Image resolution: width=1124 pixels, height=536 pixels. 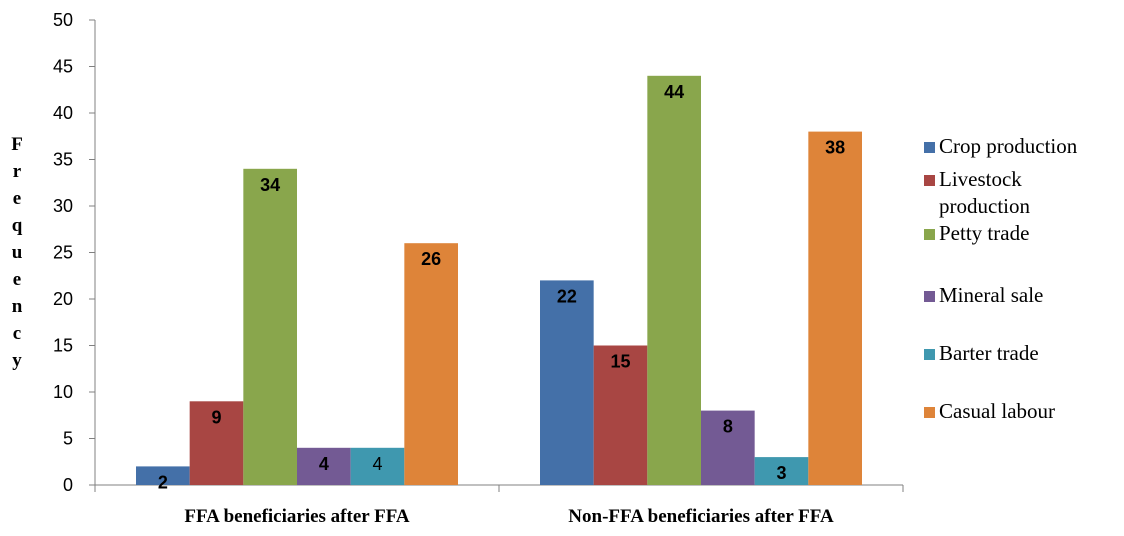 What do you see at coordinates (674, 92) in the screenshot?
I see `data-label: 44` at bounding box center [674, 92].